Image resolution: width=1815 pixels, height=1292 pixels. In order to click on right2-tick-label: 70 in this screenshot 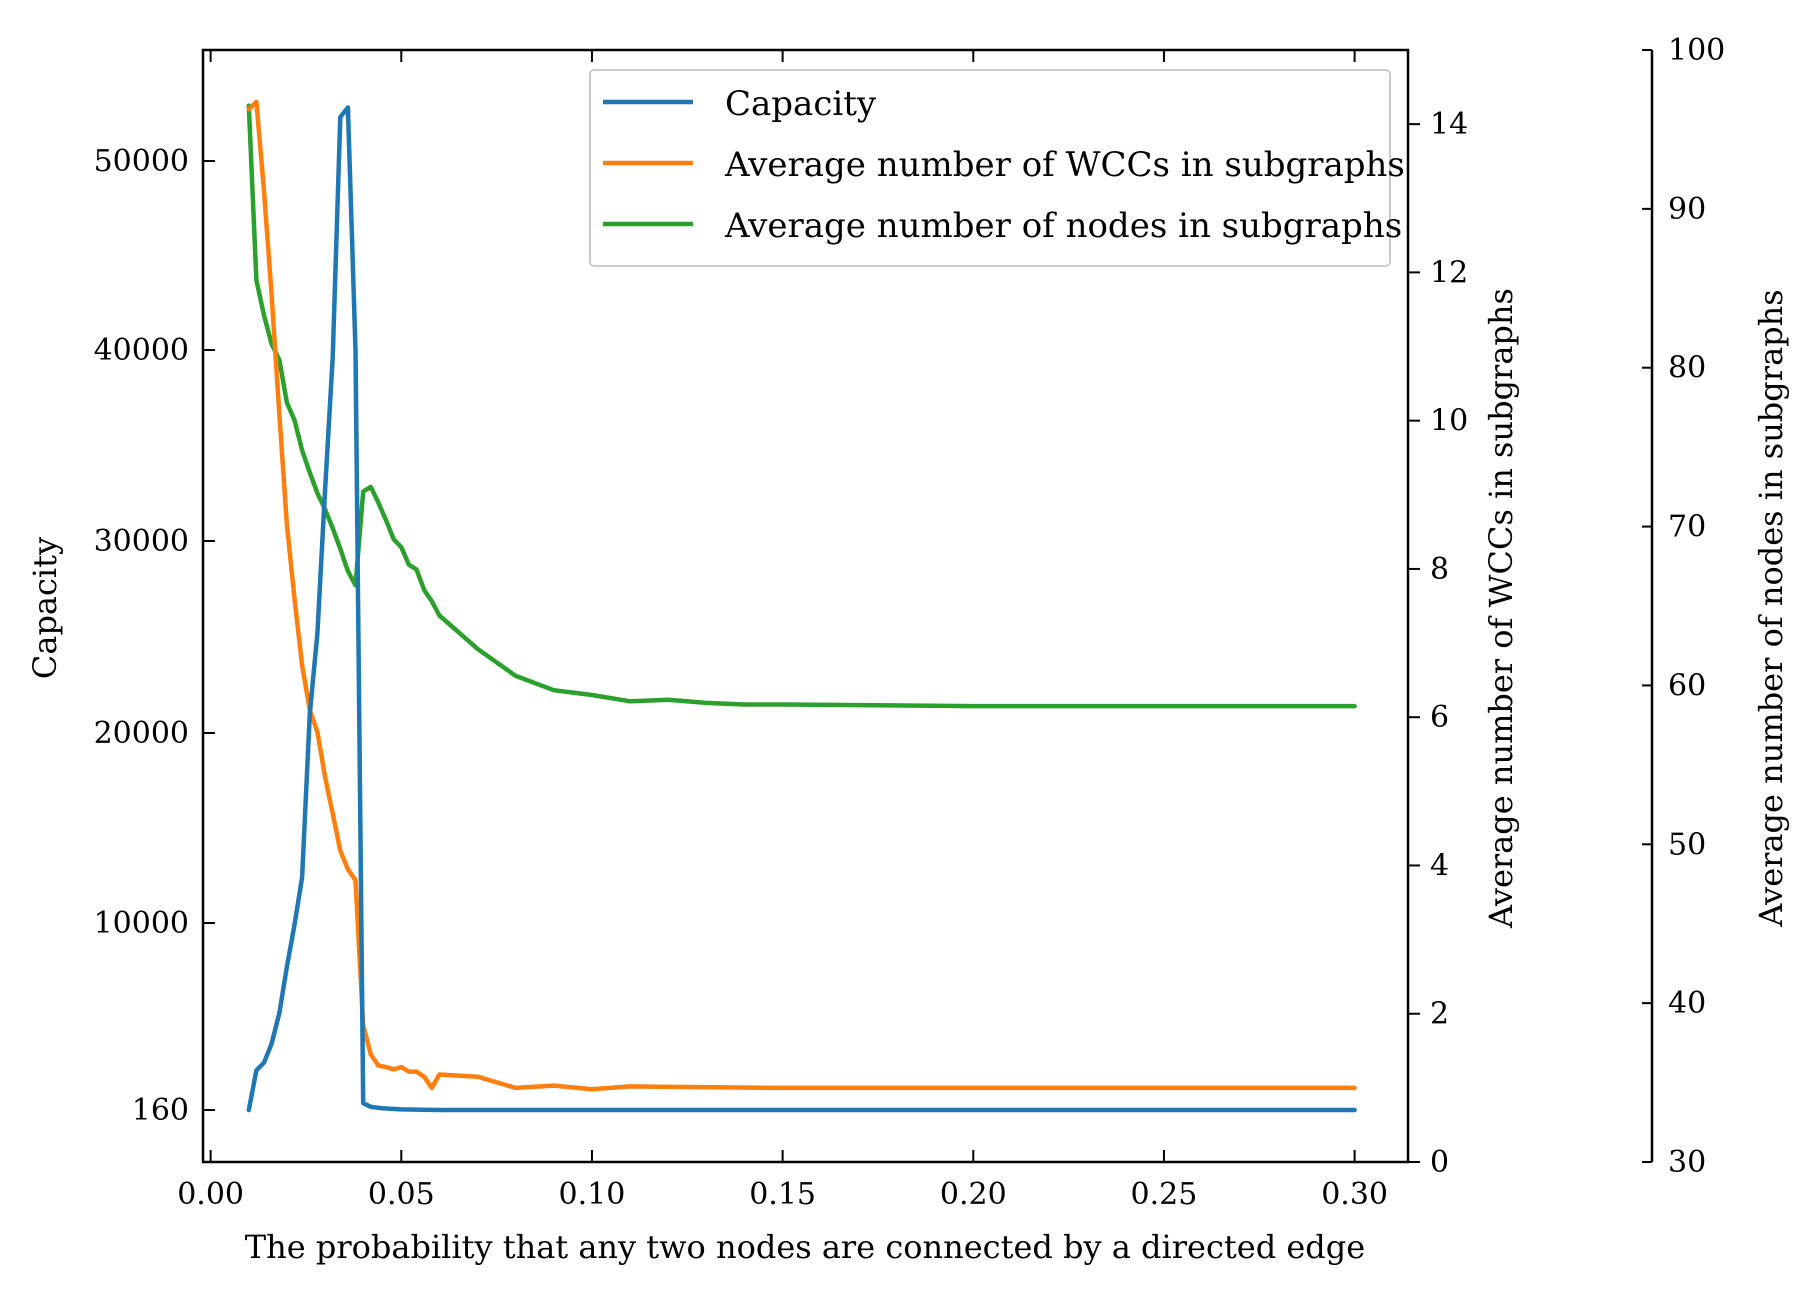, I will do `click(1687, 527)`.